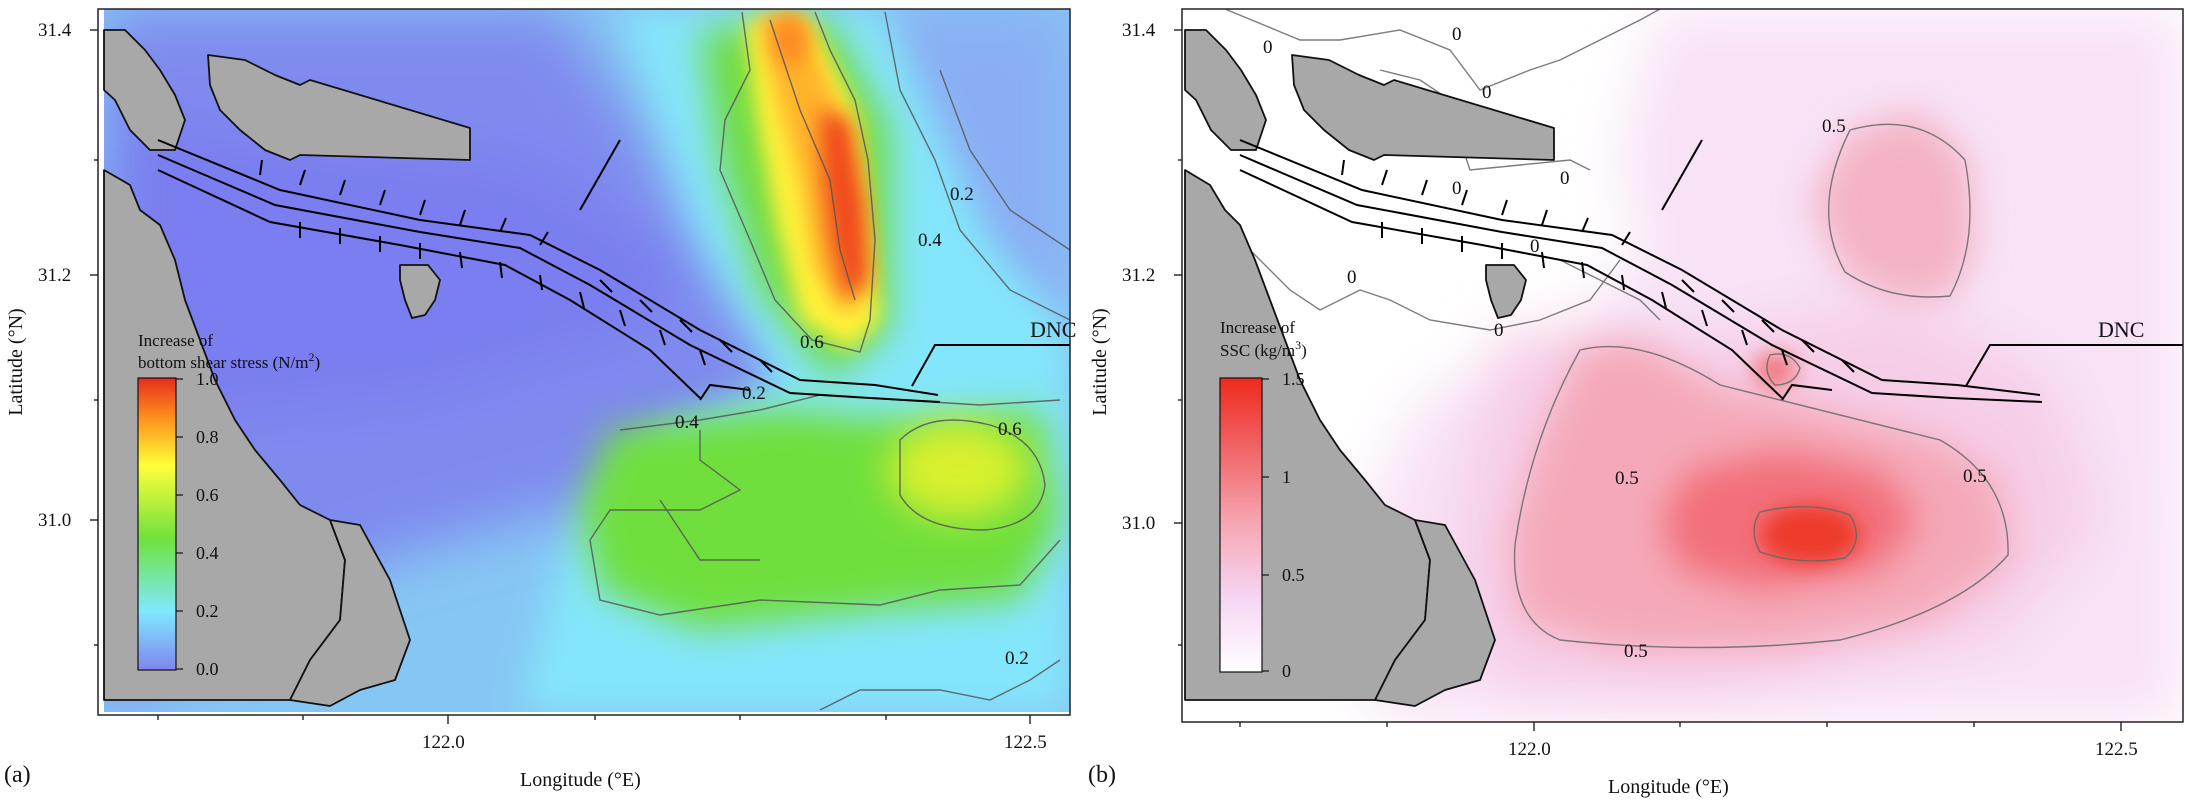 This screenshot has width=2185, height=803. What do you see at coordinates (1102, 775) in the screenshot?
I see `panel-label: (b)` at bounding box center [1102, 775].